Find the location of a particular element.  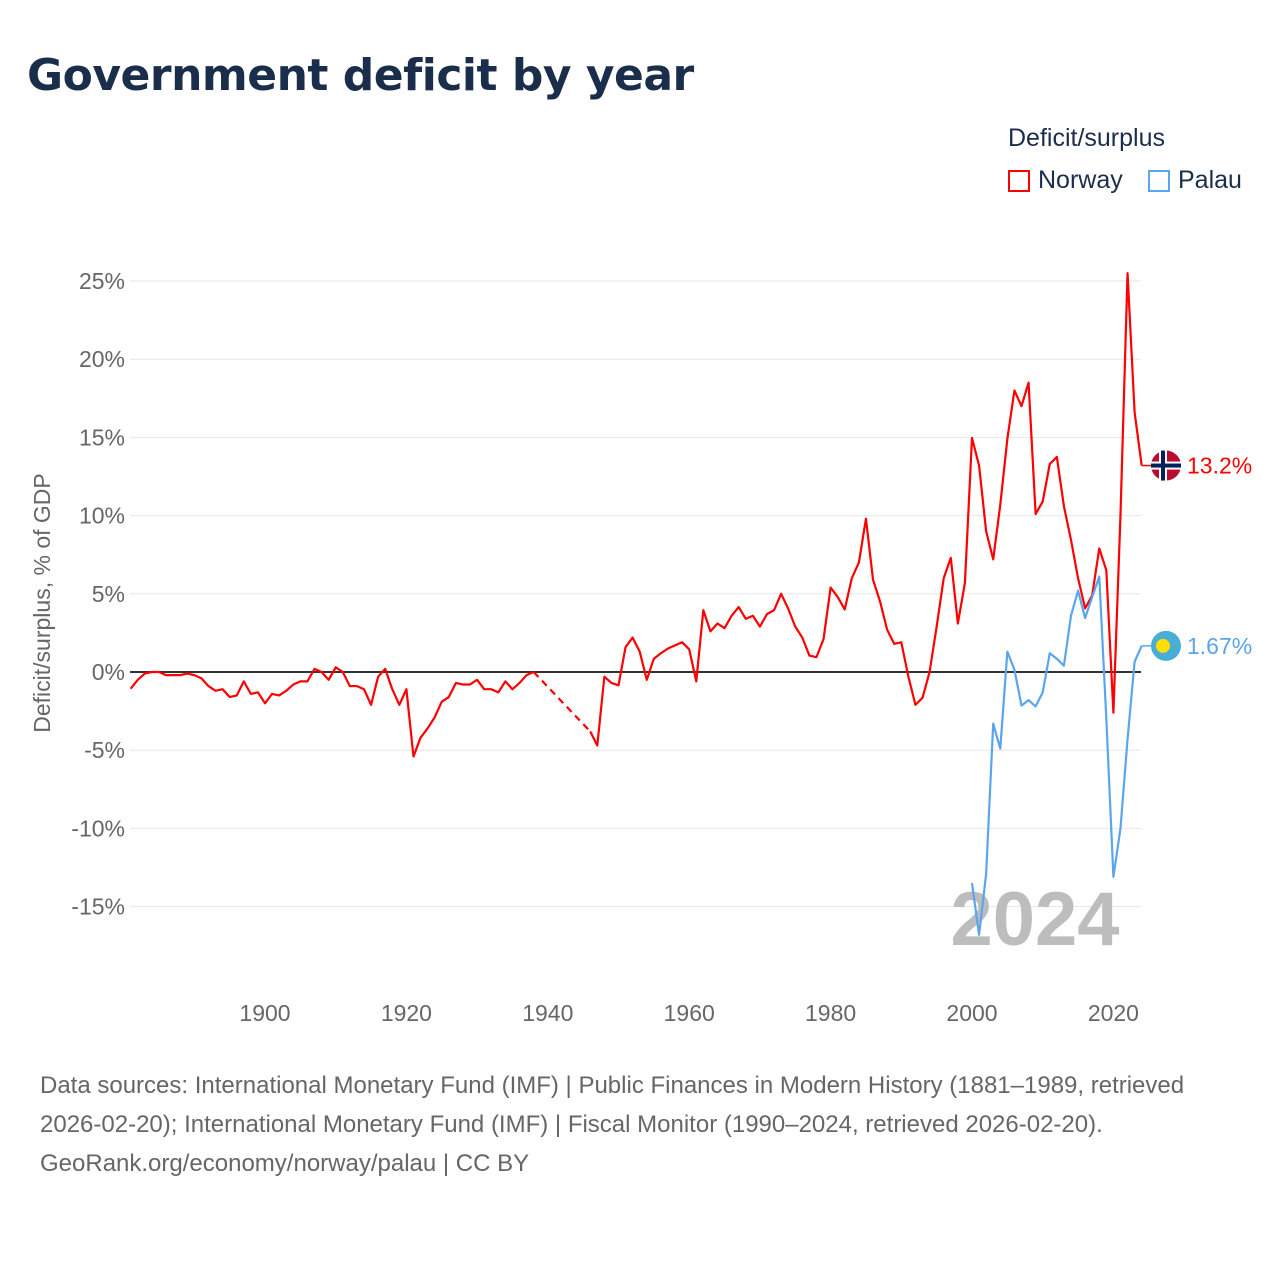

x-tick-label: 1920 is located at coordinates (406, 1013).